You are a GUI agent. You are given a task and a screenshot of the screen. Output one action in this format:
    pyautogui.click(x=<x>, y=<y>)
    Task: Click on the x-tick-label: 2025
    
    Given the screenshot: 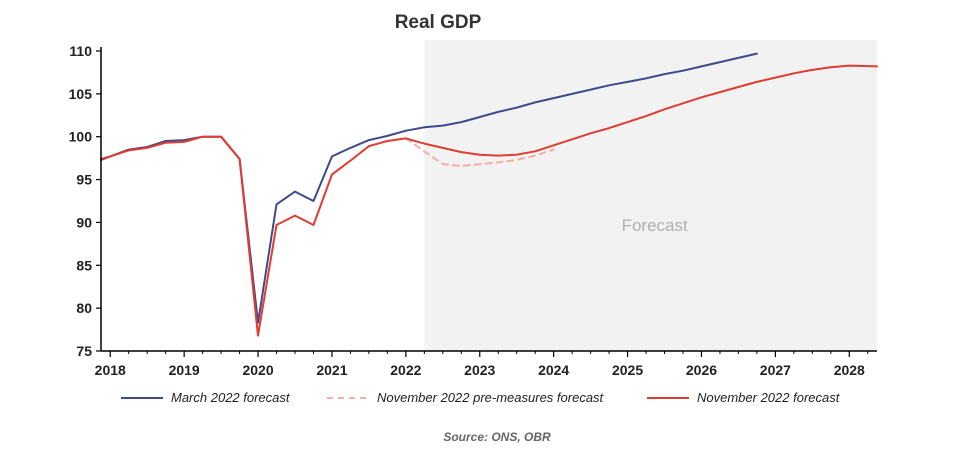 What is the action you would take?
    pyautogui.click(x=627, y=370)
    